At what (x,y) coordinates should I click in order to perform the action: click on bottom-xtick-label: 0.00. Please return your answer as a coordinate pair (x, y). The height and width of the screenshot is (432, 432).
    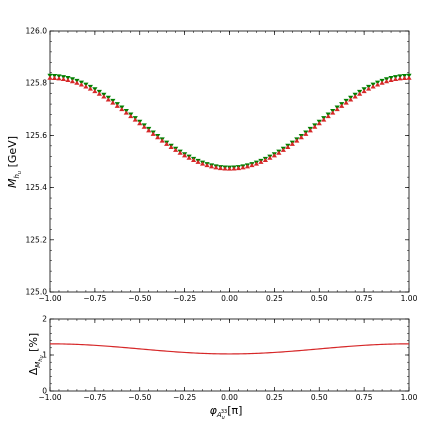
    Looking at the image, I should click on (229, 397).